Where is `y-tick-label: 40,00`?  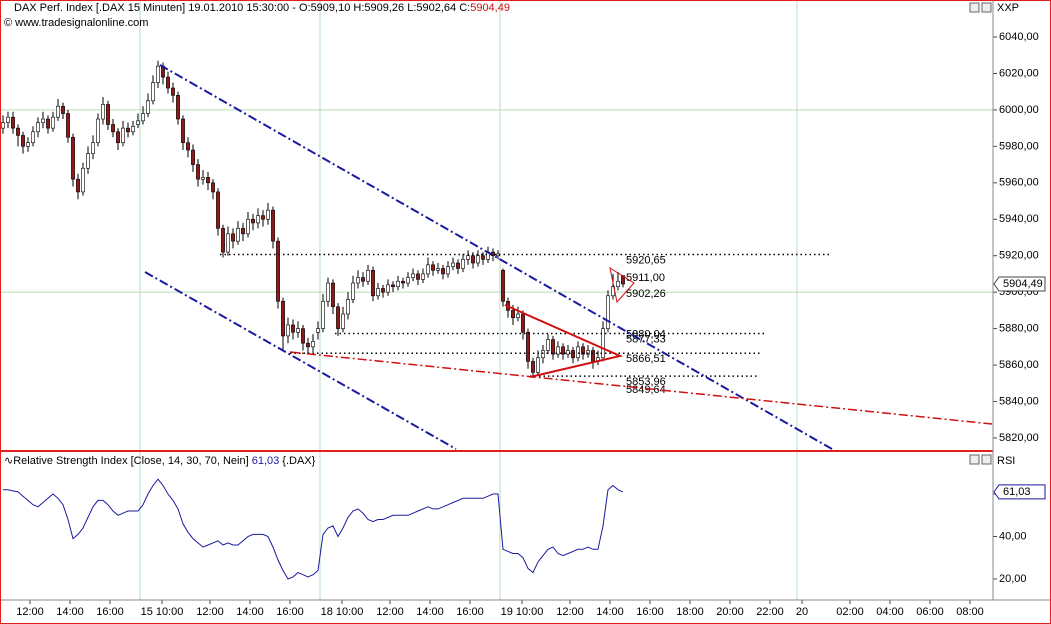 y-tick-label: 40,00 is located at coordinates (1013, 536).